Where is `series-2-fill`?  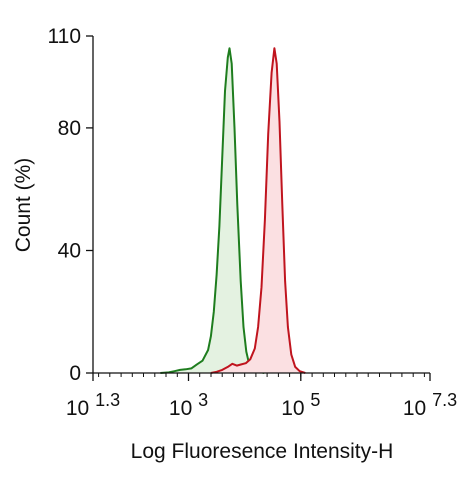
series-2-fill is located at coordinates (258, 211).